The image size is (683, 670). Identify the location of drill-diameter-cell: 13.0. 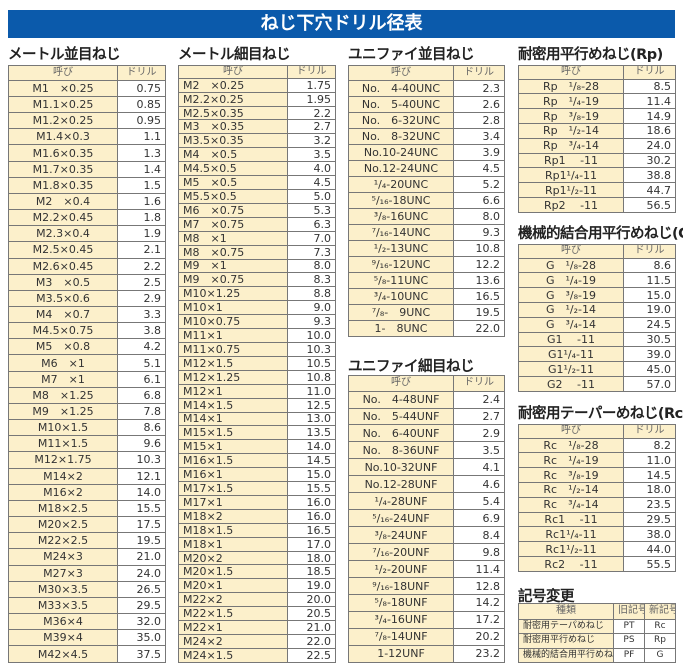
(311, 419).